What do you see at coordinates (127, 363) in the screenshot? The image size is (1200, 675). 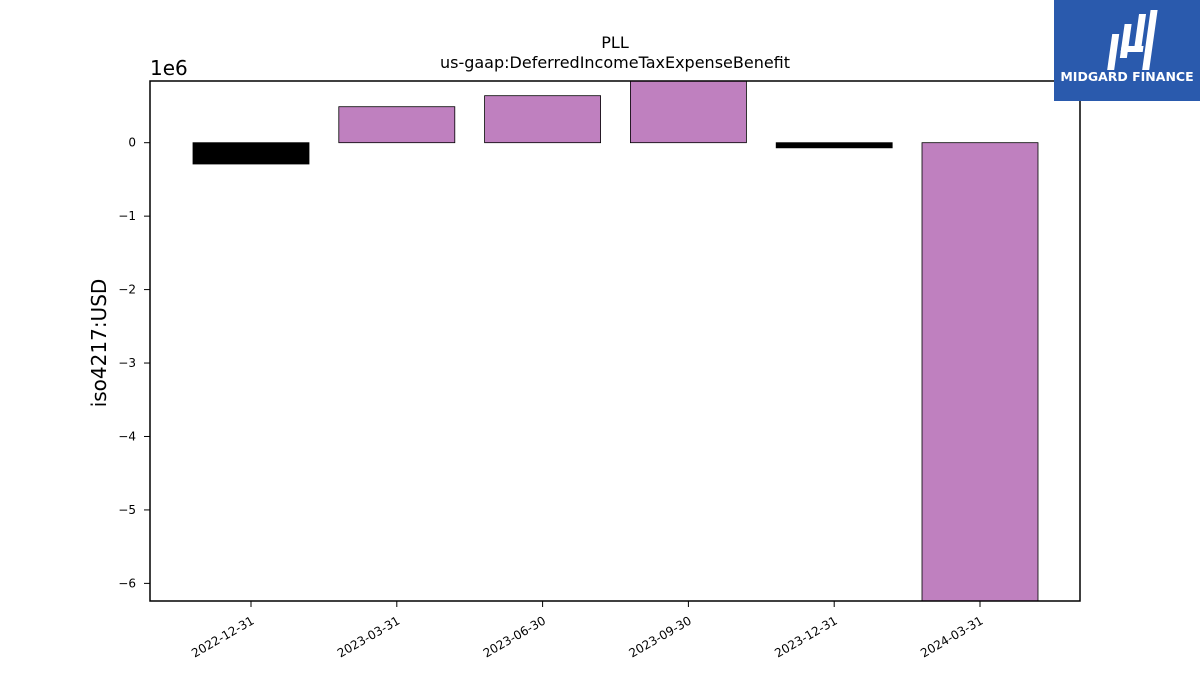 I see `y-tick-label: −3` at bounding box center [127, 363].